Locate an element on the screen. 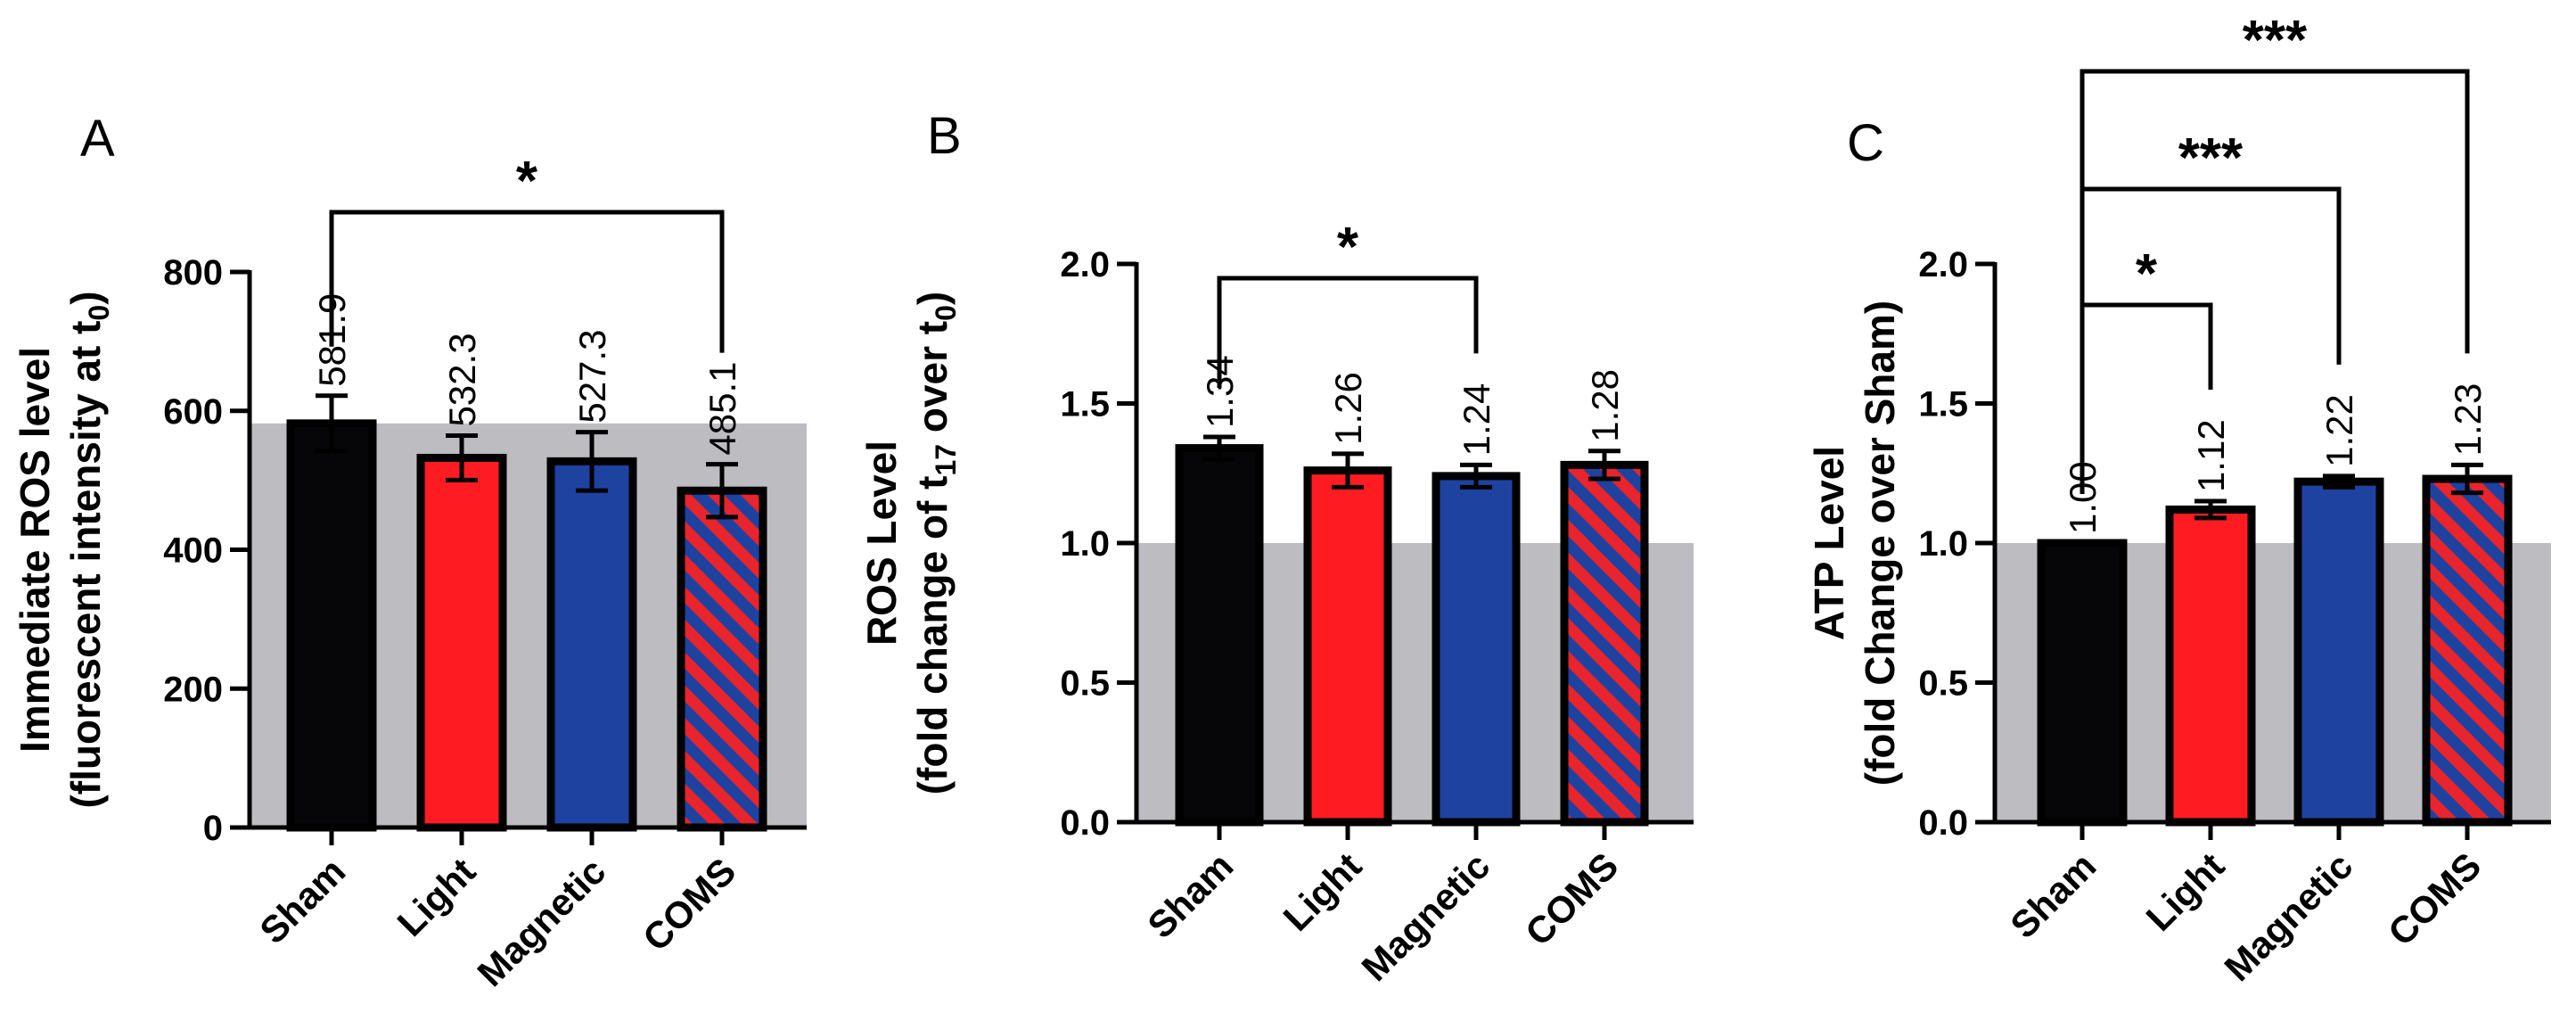 The width and height of the screenshot is (2576, 1021). y-tick-label-a-2: 400 is located at coordinates (193, 551).